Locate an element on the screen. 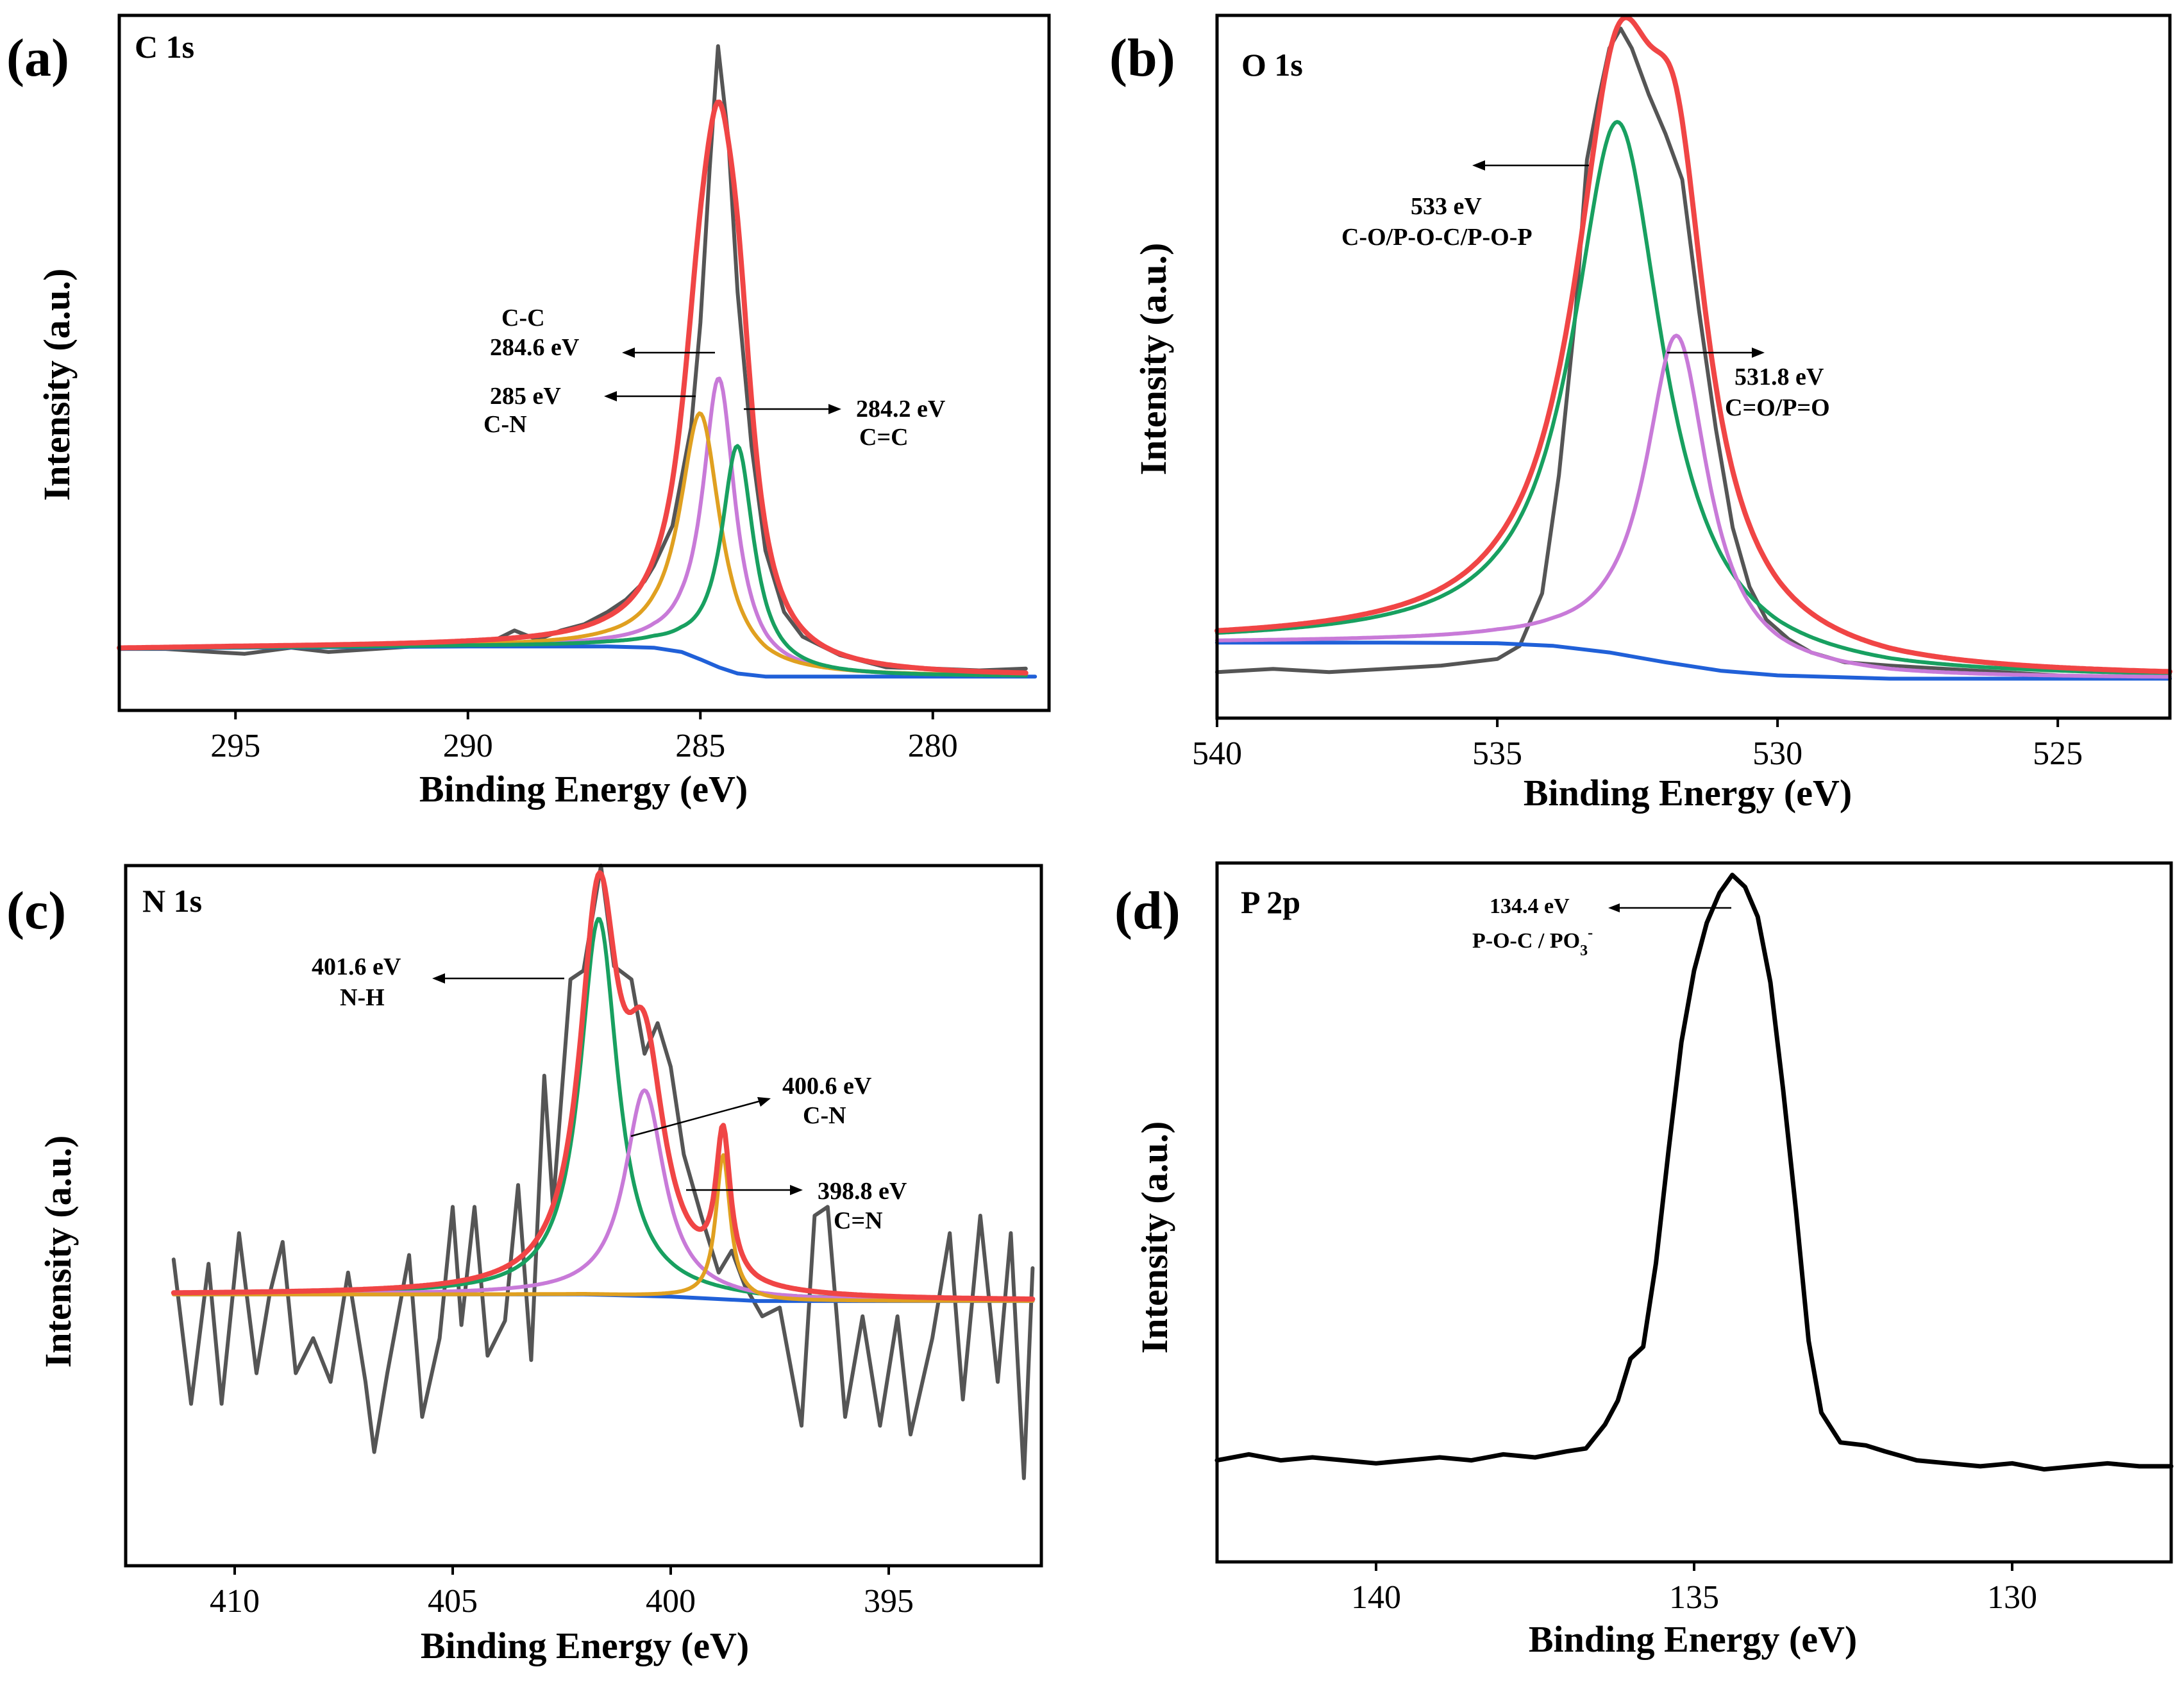 Image resolution: width=2184 pixels, height=1685 pixels. panel-b-y-axis-label: Intensity (a.u.) is located at coordinates (1153, 359).